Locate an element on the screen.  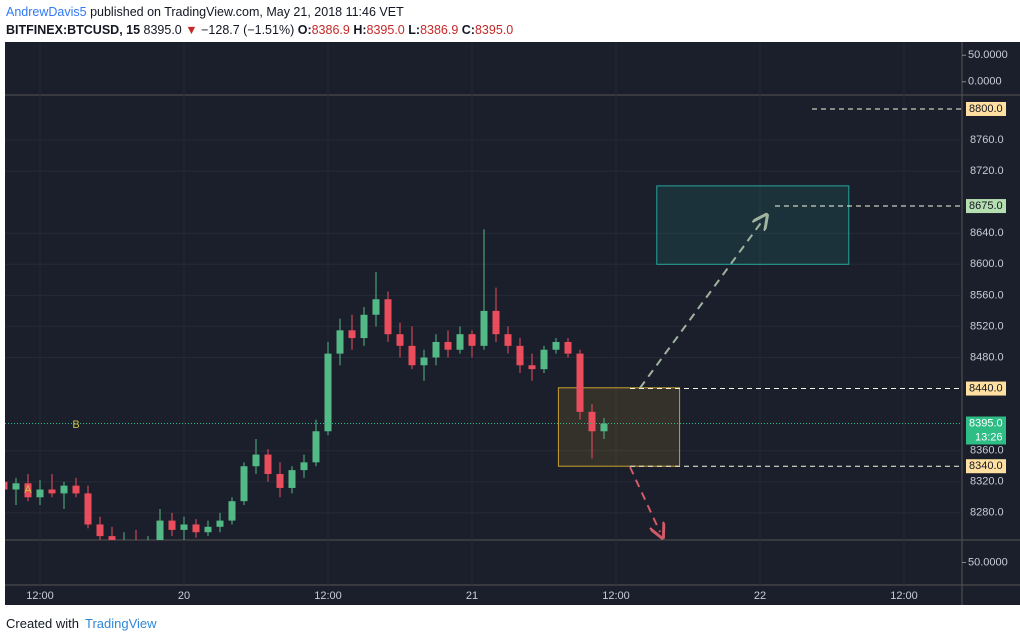
y-tick-label: 8720.0 is located at coordinates (987, 171).